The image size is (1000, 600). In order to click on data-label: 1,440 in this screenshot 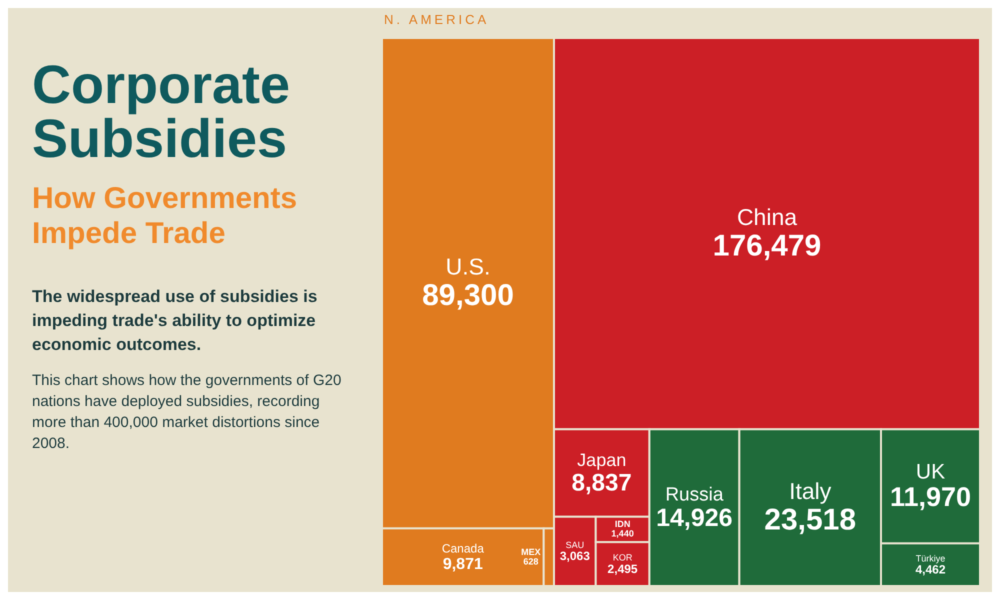, I will do `click(622, 533)`.